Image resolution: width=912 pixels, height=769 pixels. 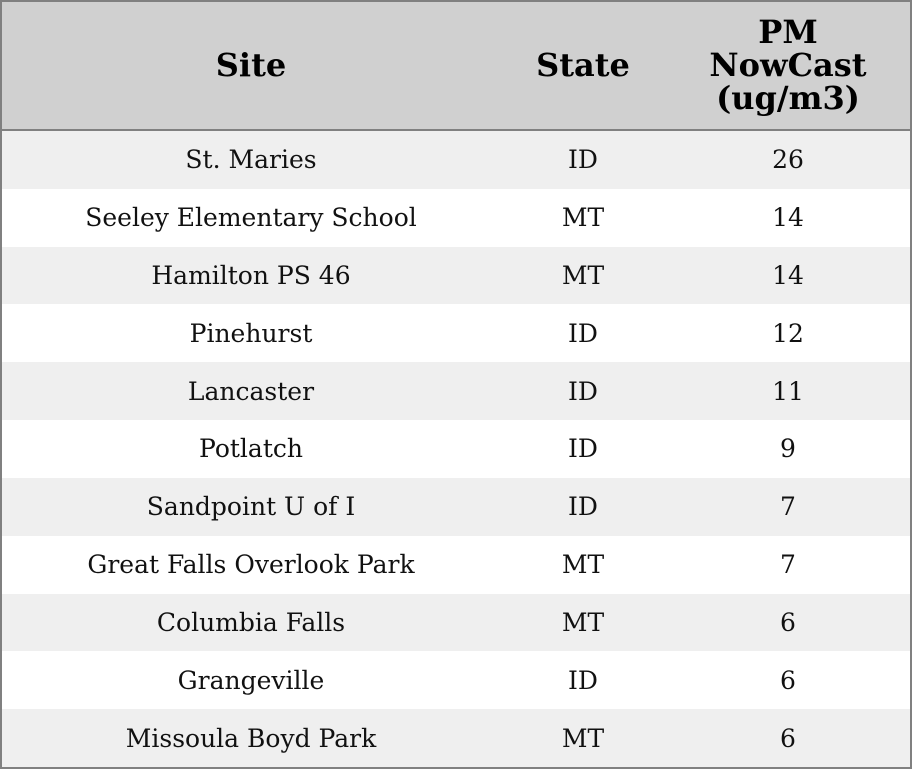 I want to click on table-cell: Sandpoint U of I, so click(x=251, y=507).